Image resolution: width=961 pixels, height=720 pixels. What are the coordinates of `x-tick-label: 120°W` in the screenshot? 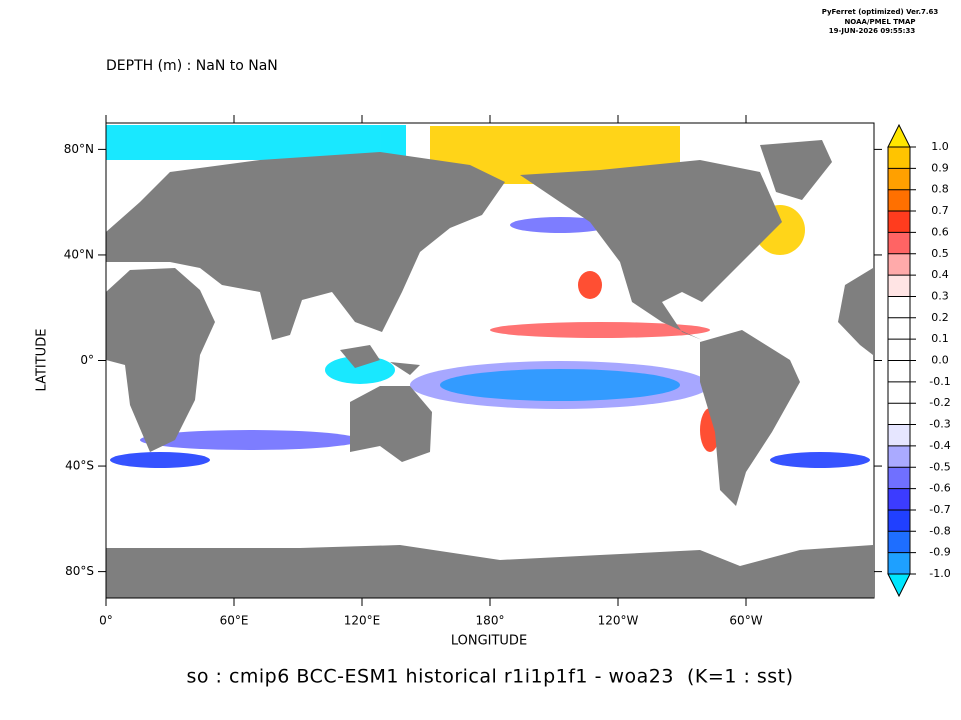 It's located at (618, 621).